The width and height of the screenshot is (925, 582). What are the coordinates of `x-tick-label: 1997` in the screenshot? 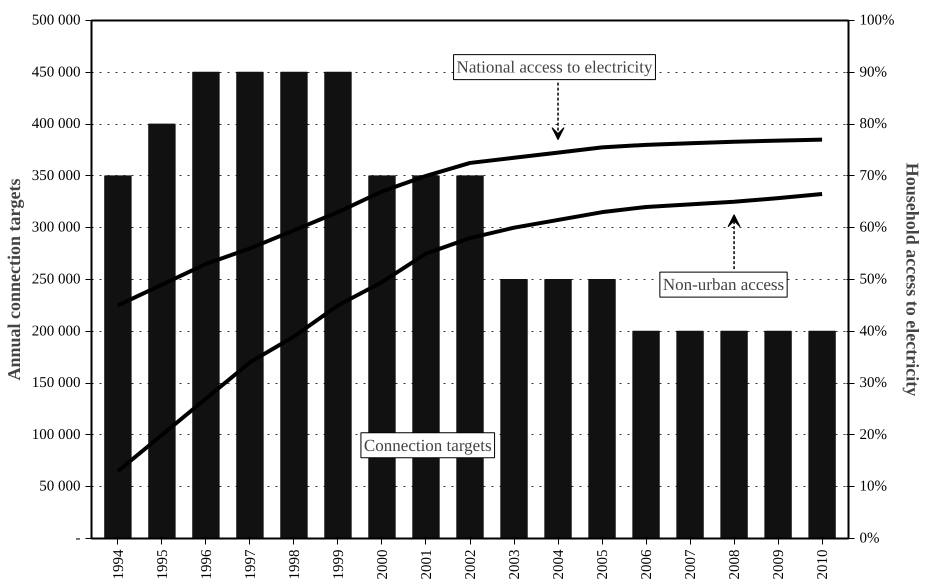 It's located at (250, 564).